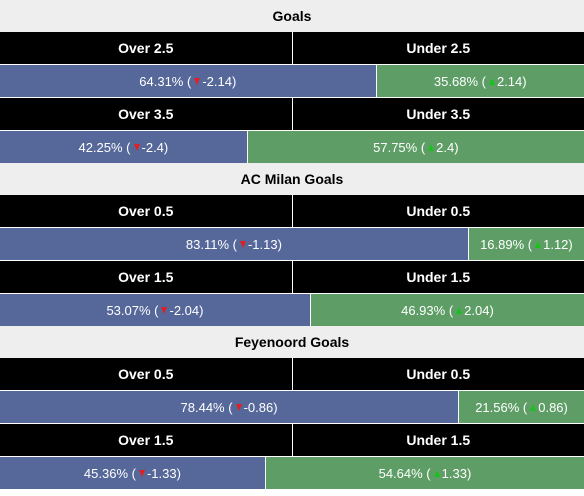  I want to click on under-change: 0.86, so click(551, 407).